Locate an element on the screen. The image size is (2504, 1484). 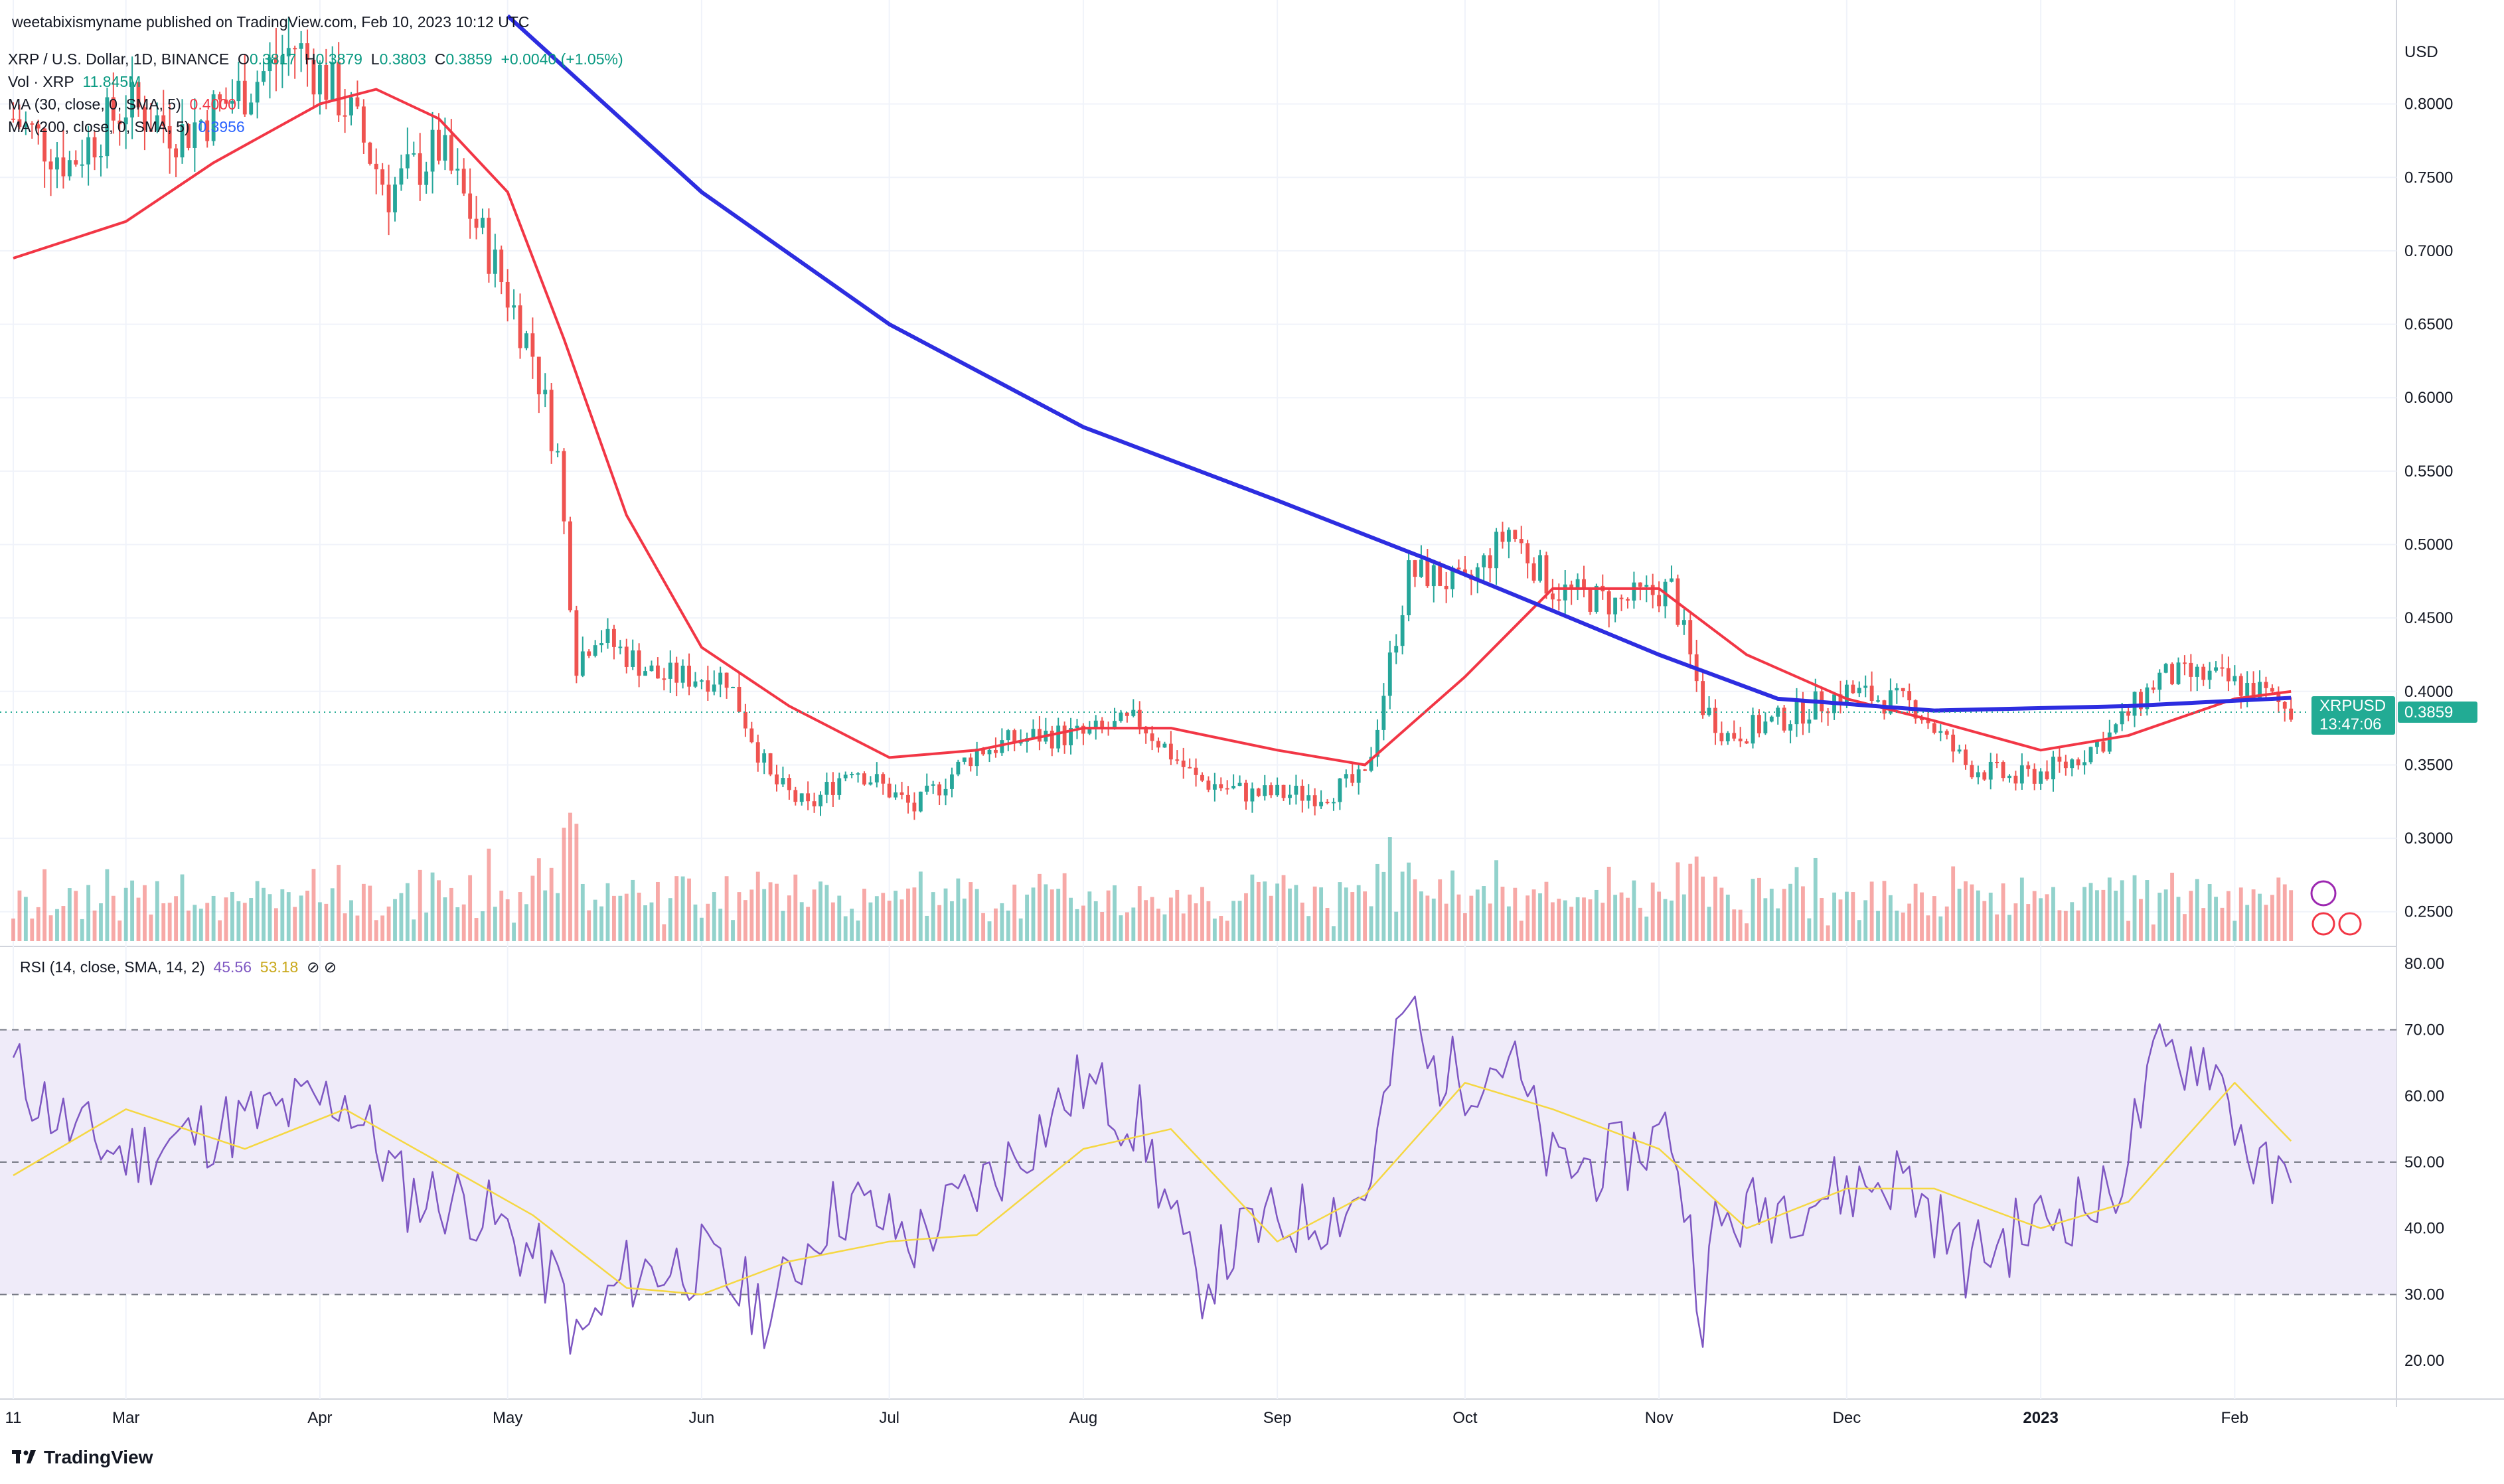
low-value: 0.3803 is located at coordinates (402, 59).